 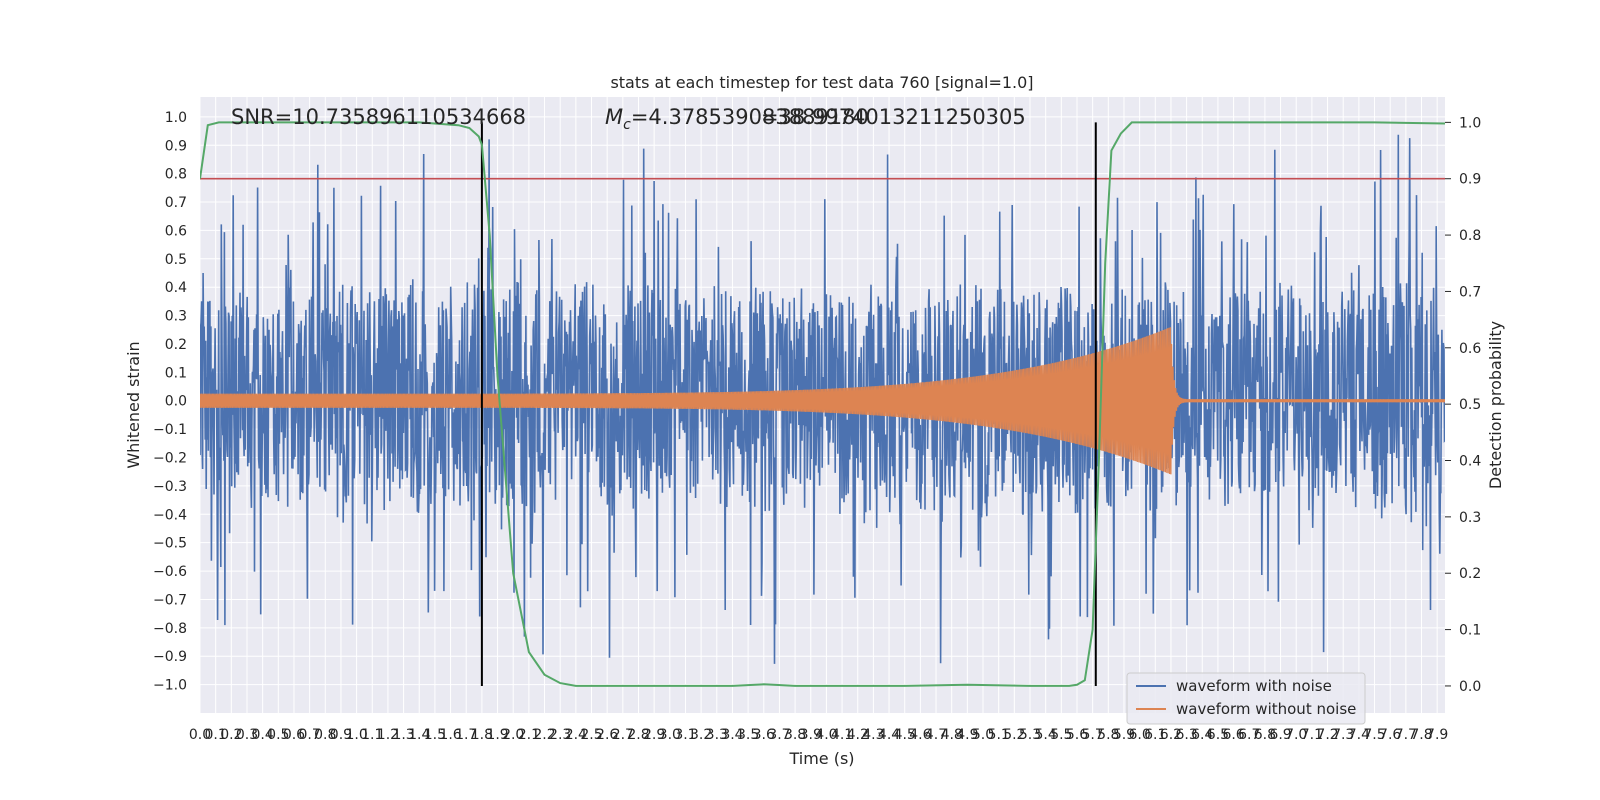 What do you see at coordinates (748, 735) in the screenshot?
I see `x-tick-label: 3.5` at bounding box center [748, 735].